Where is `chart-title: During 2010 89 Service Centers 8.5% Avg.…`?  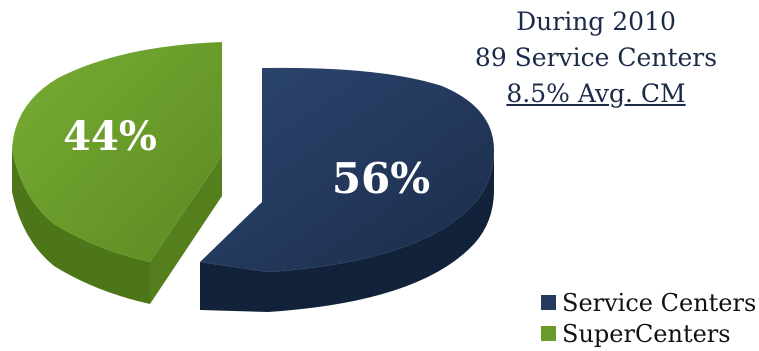
chart-title: During 2010 89 Service Centers 8.5% Avg.… is located at coordinates (596, 58).